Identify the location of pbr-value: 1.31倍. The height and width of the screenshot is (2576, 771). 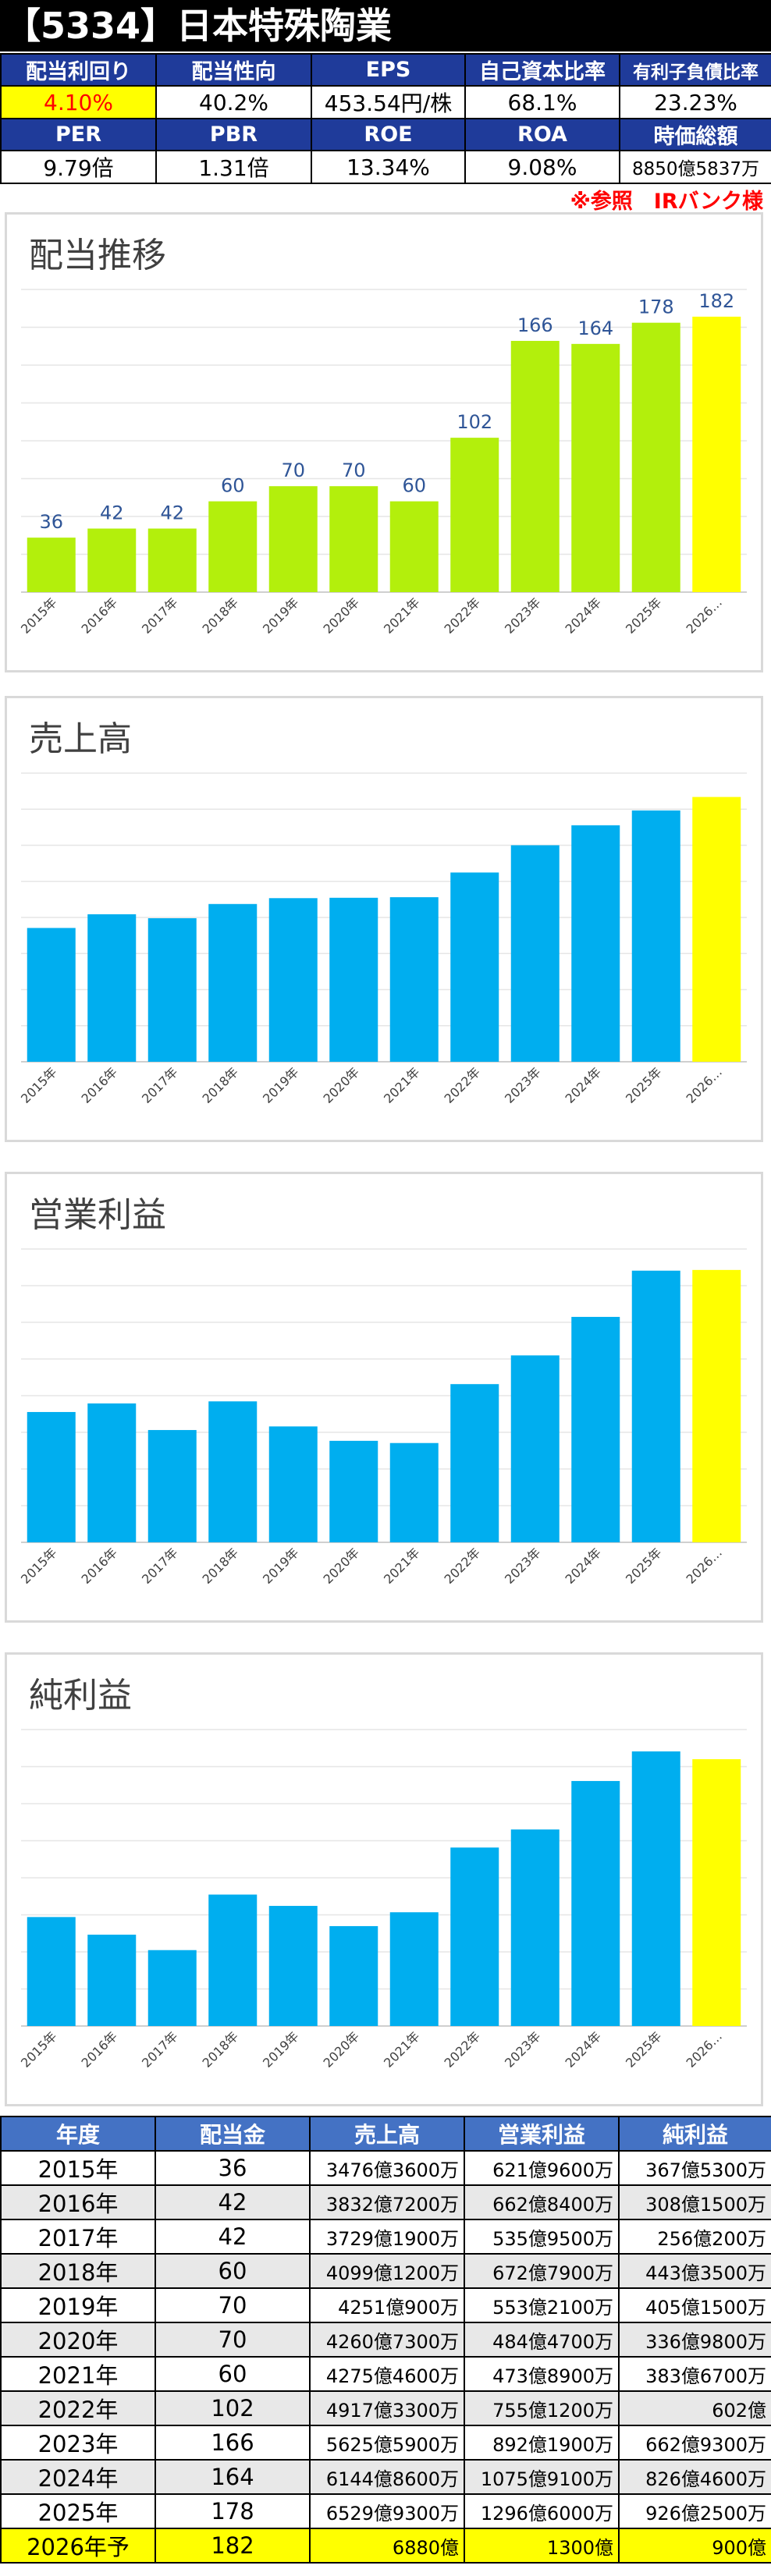
(233, 167).